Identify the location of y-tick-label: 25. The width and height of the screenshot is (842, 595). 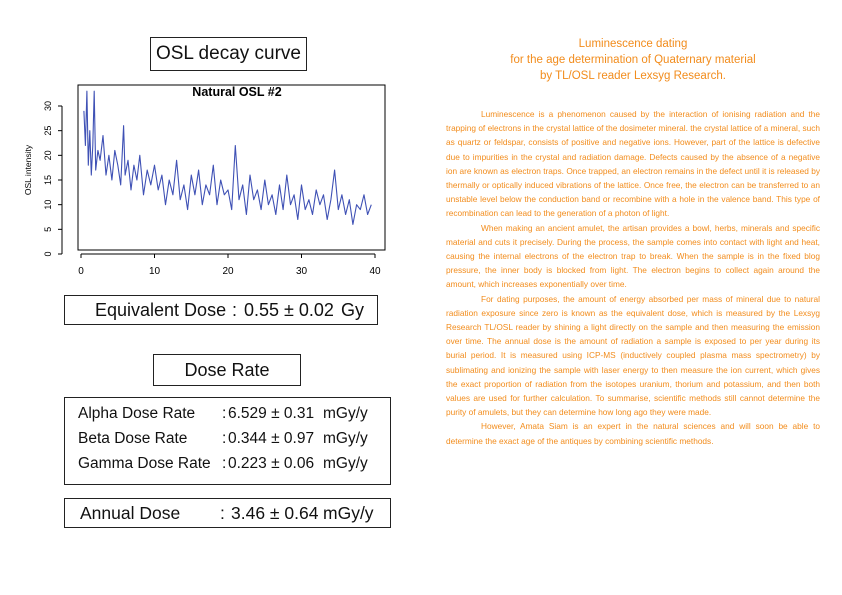
(48, 131).